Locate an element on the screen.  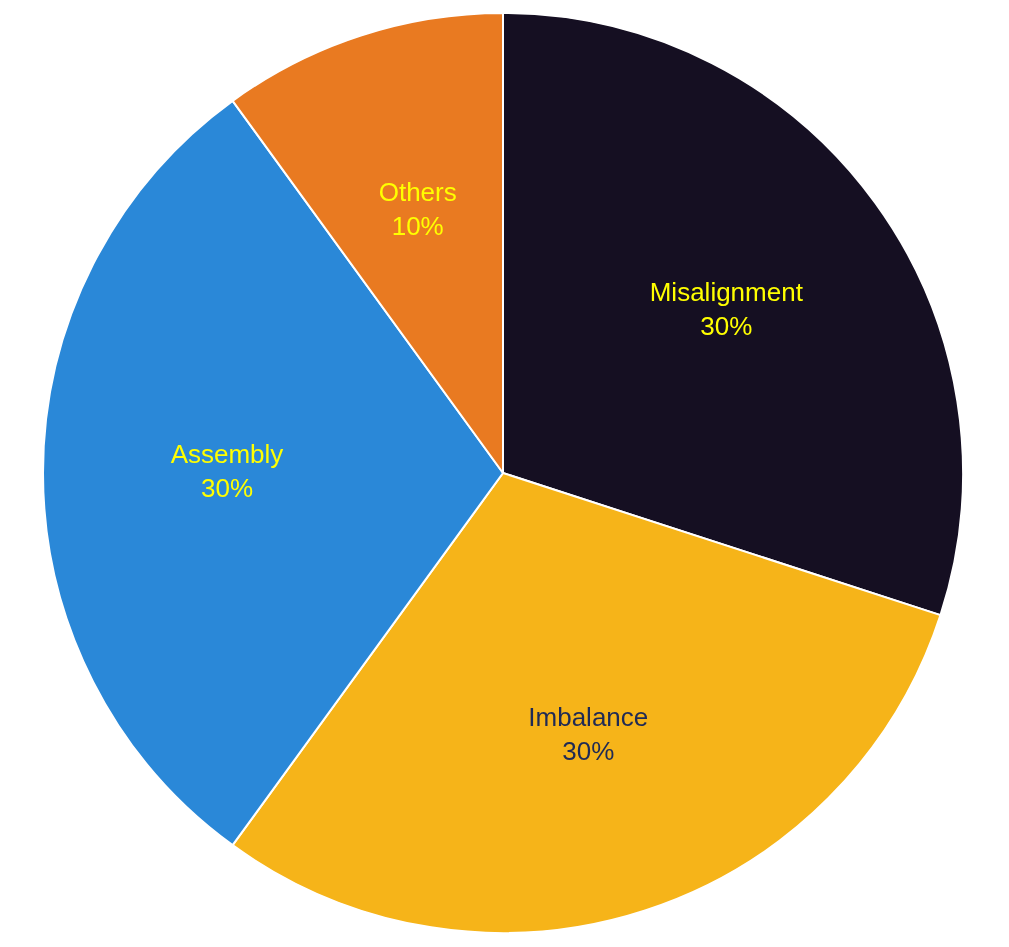
slice-label: Misalignment is located at coordinates (726, 291).